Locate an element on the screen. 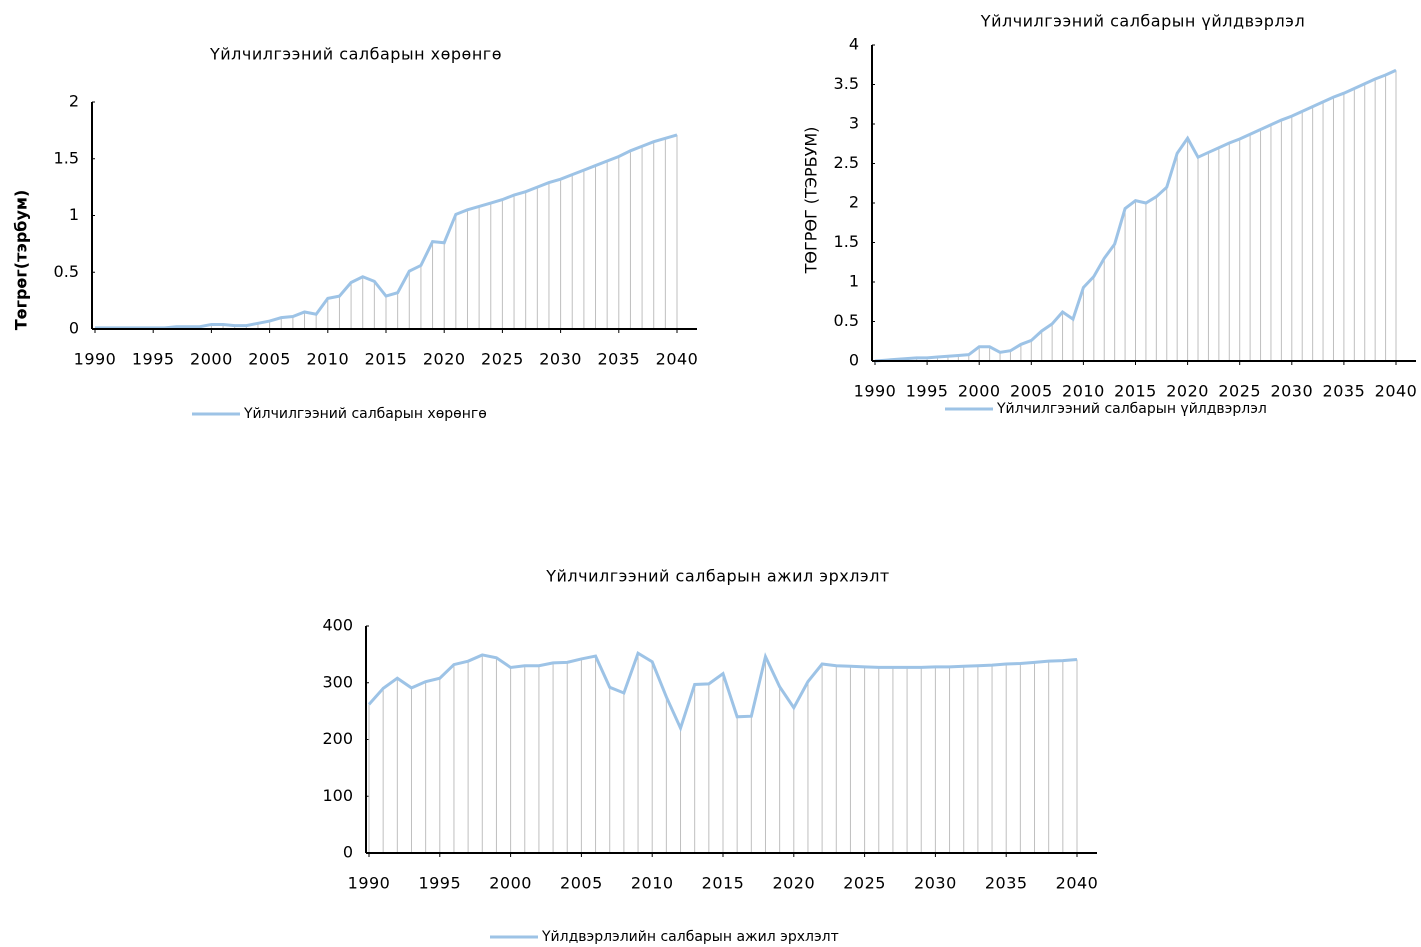  y-tick-label: 200 is located at coordinates (337, 738).